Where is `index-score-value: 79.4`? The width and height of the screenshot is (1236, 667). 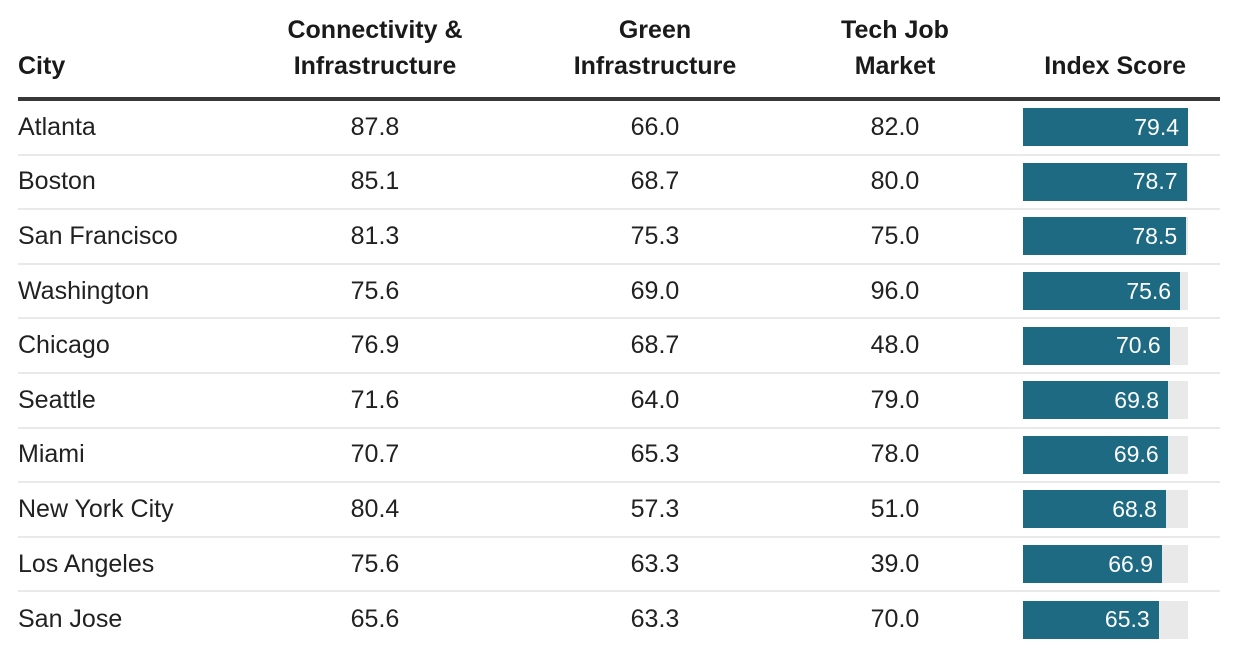
index-score-value: 79.4 is located at coordinates (1156, 126).